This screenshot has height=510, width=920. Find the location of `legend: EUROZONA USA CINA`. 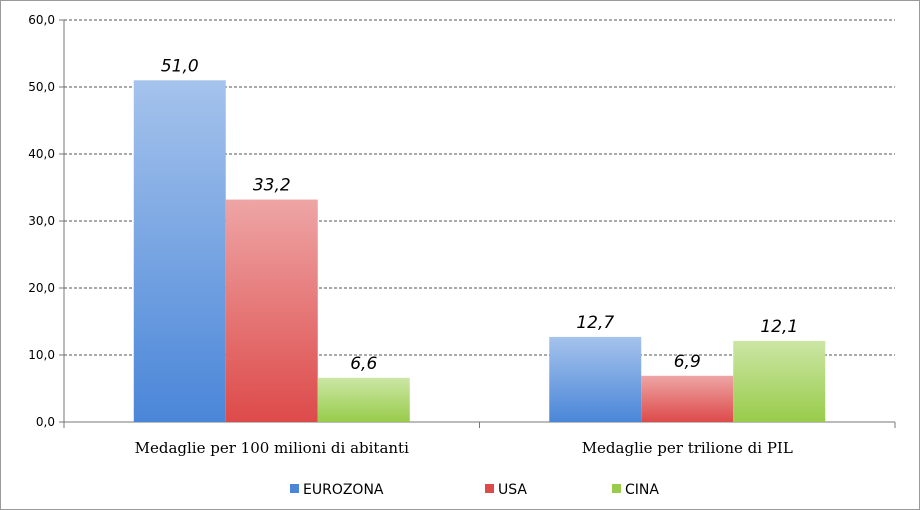

legend: EUROZONA USA CINA is located at coordinates (474, 490).